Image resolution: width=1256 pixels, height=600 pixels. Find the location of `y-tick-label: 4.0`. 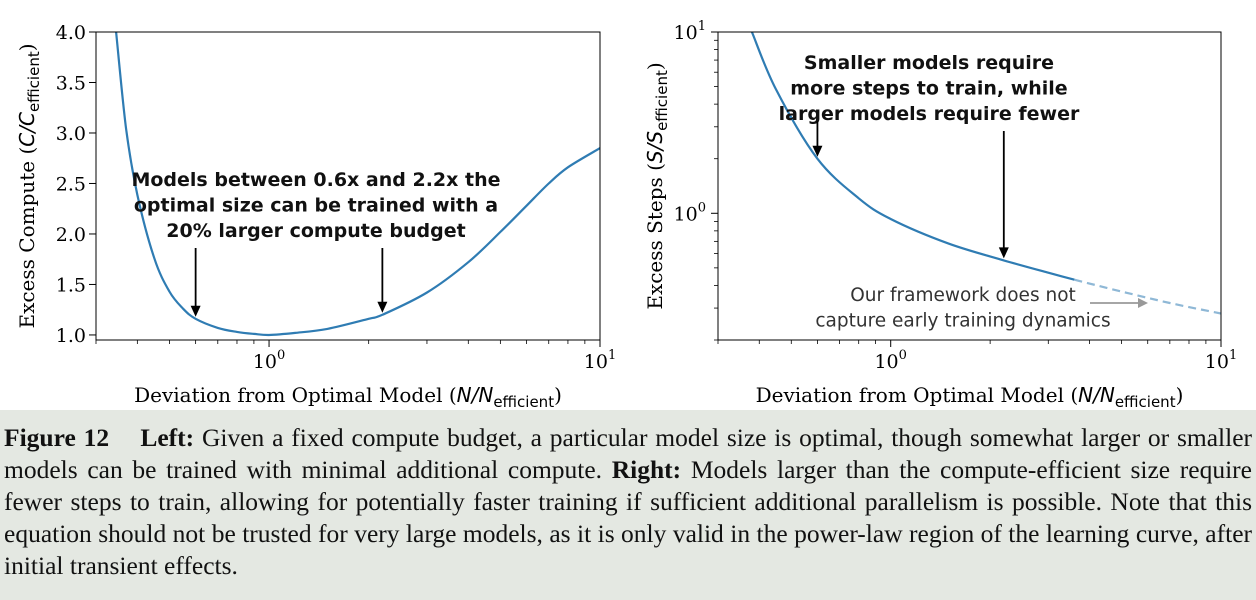

y-tick-label: 4.0 is located at coordinates (71, 33).